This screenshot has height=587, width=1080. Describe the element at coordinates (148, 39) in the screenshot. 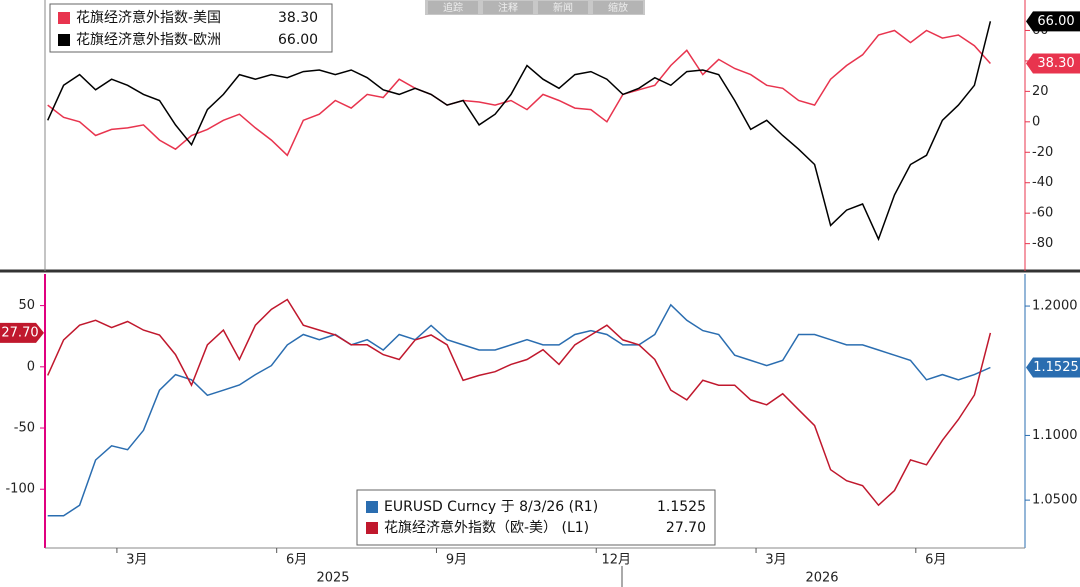

I see `legend-name: 花旗经济意外指数-欧洲` at that location.